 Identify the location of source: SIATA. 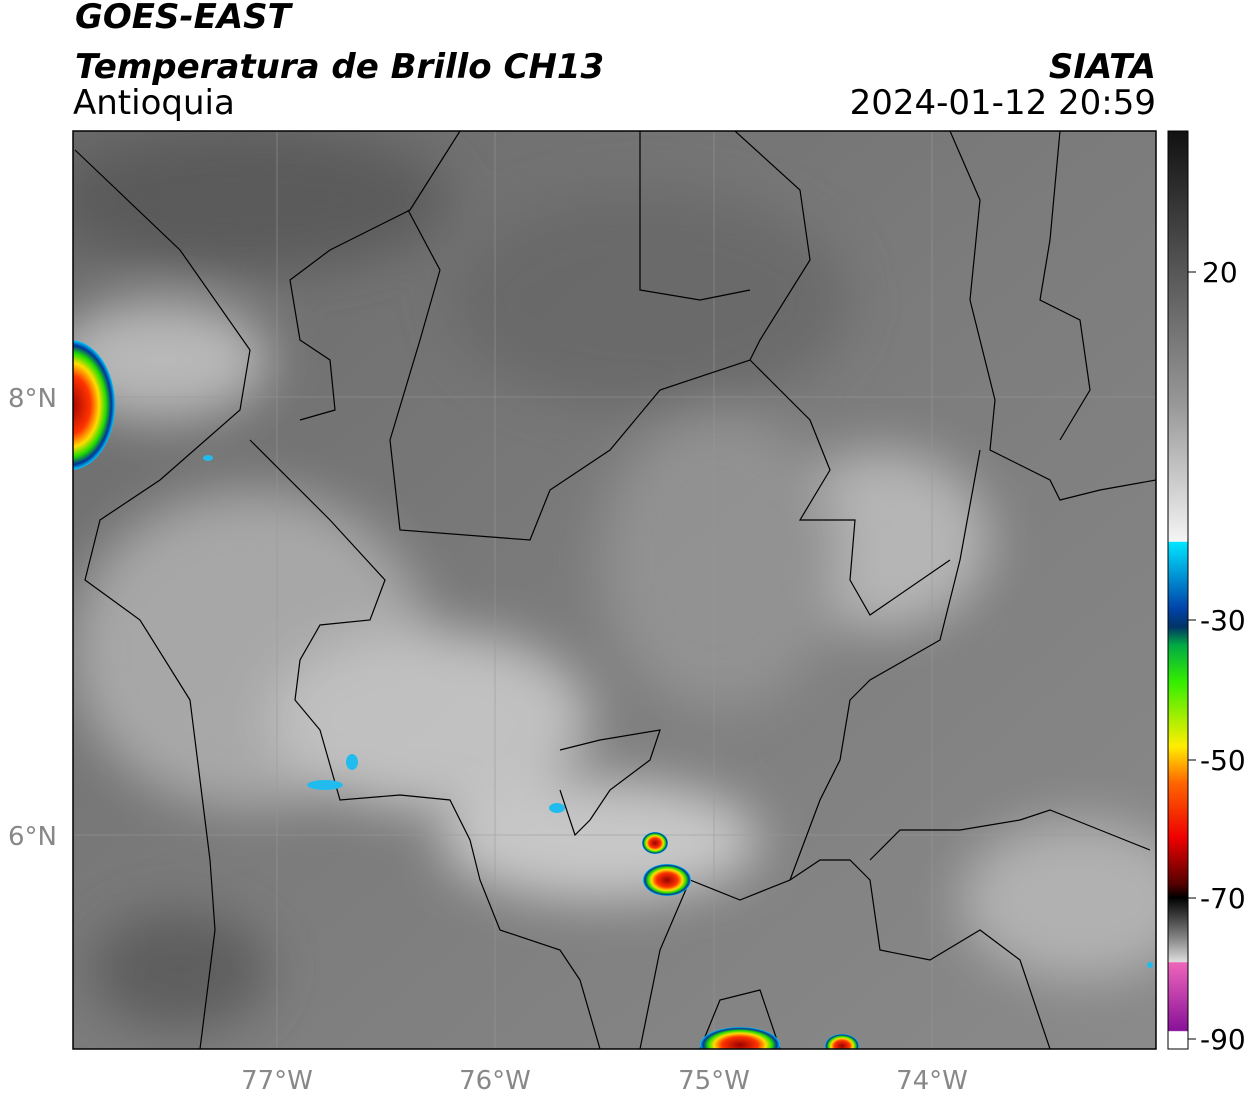
(1102, 67).